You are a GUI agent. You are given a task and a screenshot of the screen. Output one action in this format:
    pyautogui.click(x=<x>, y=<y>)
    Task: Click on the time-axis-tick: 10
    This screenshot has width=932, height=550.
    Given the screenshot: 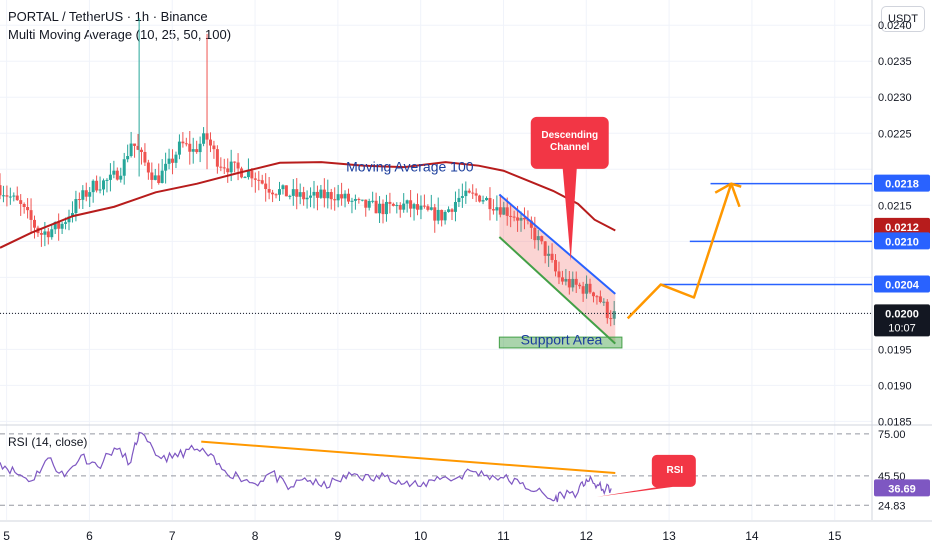 What is the action you would take?
    pyautogui.click(x=421, y=536)
    